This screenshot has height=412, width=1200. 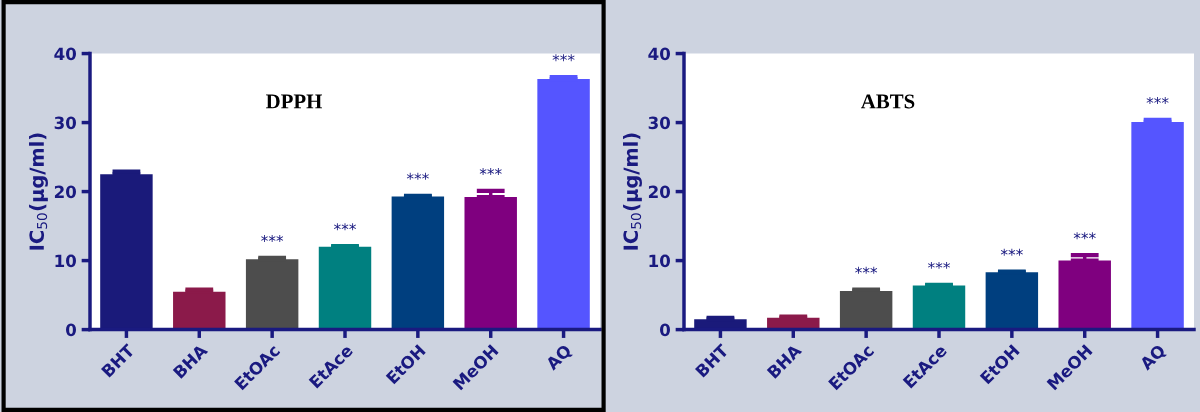 I want to click on text: ABTS, so click(x=887, y=101).